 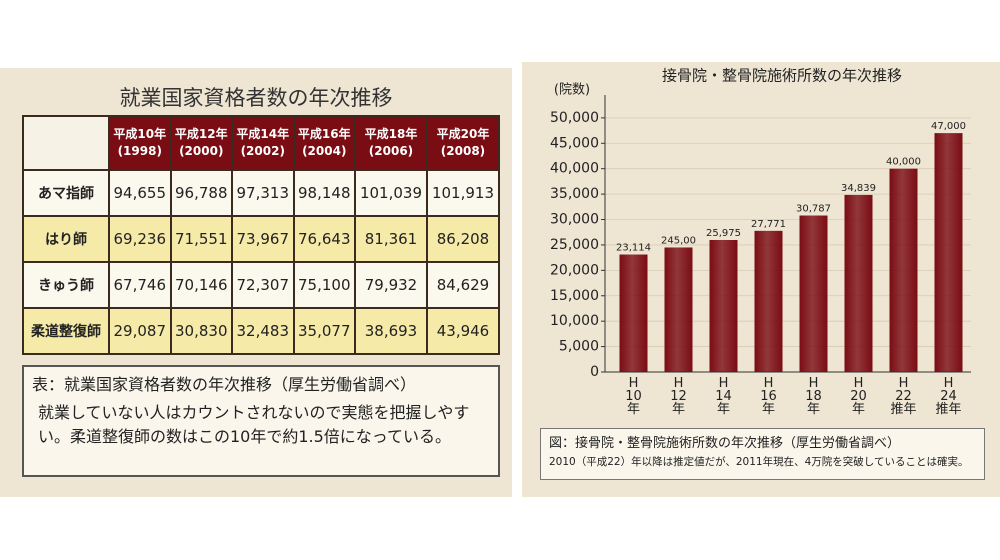 I want to click on x-tick-label: H 14 年, so click(x=723, y=396).